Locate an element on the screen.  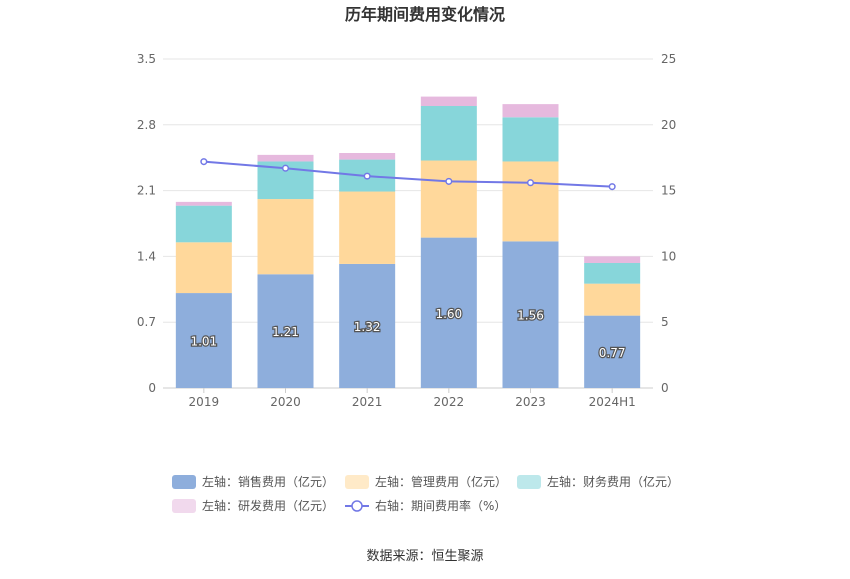
left-axis: 0 0.7 1.4 2.1 2.8 3.5 is located at coordinates (146, 223).